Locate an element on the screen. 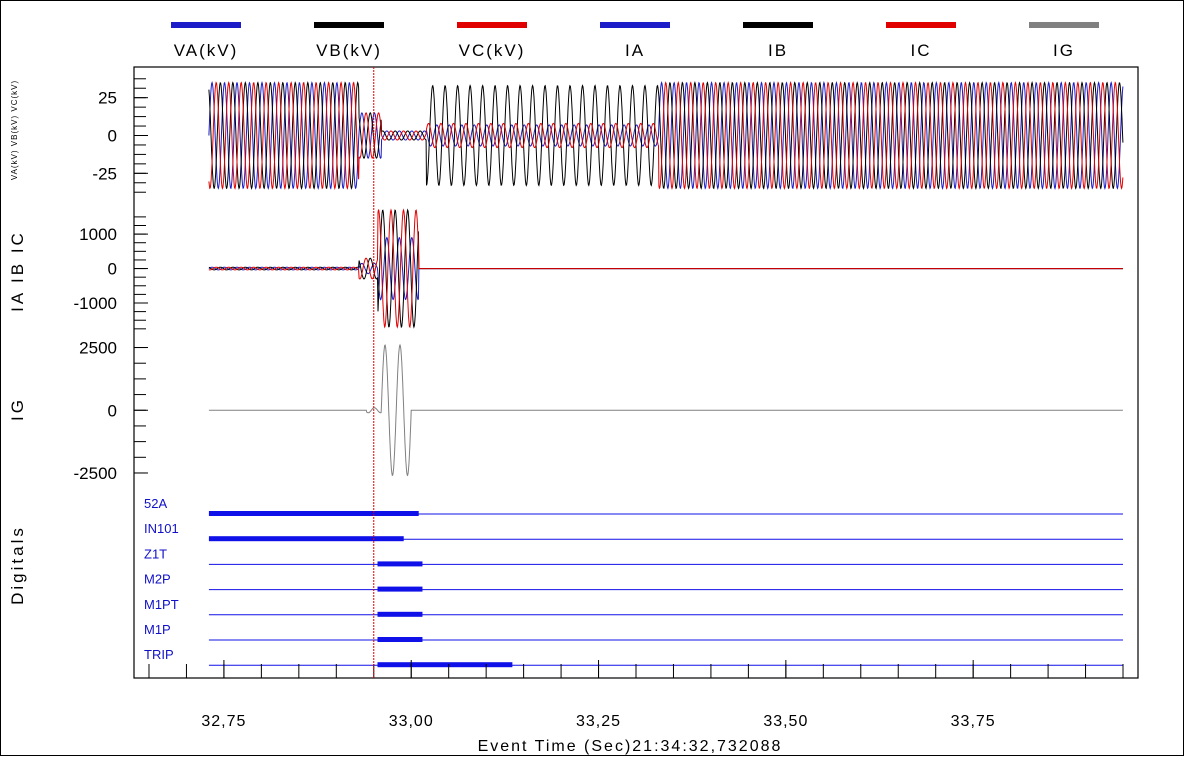  x-tick-label: 33,50 is located at coordinates (785, 721).